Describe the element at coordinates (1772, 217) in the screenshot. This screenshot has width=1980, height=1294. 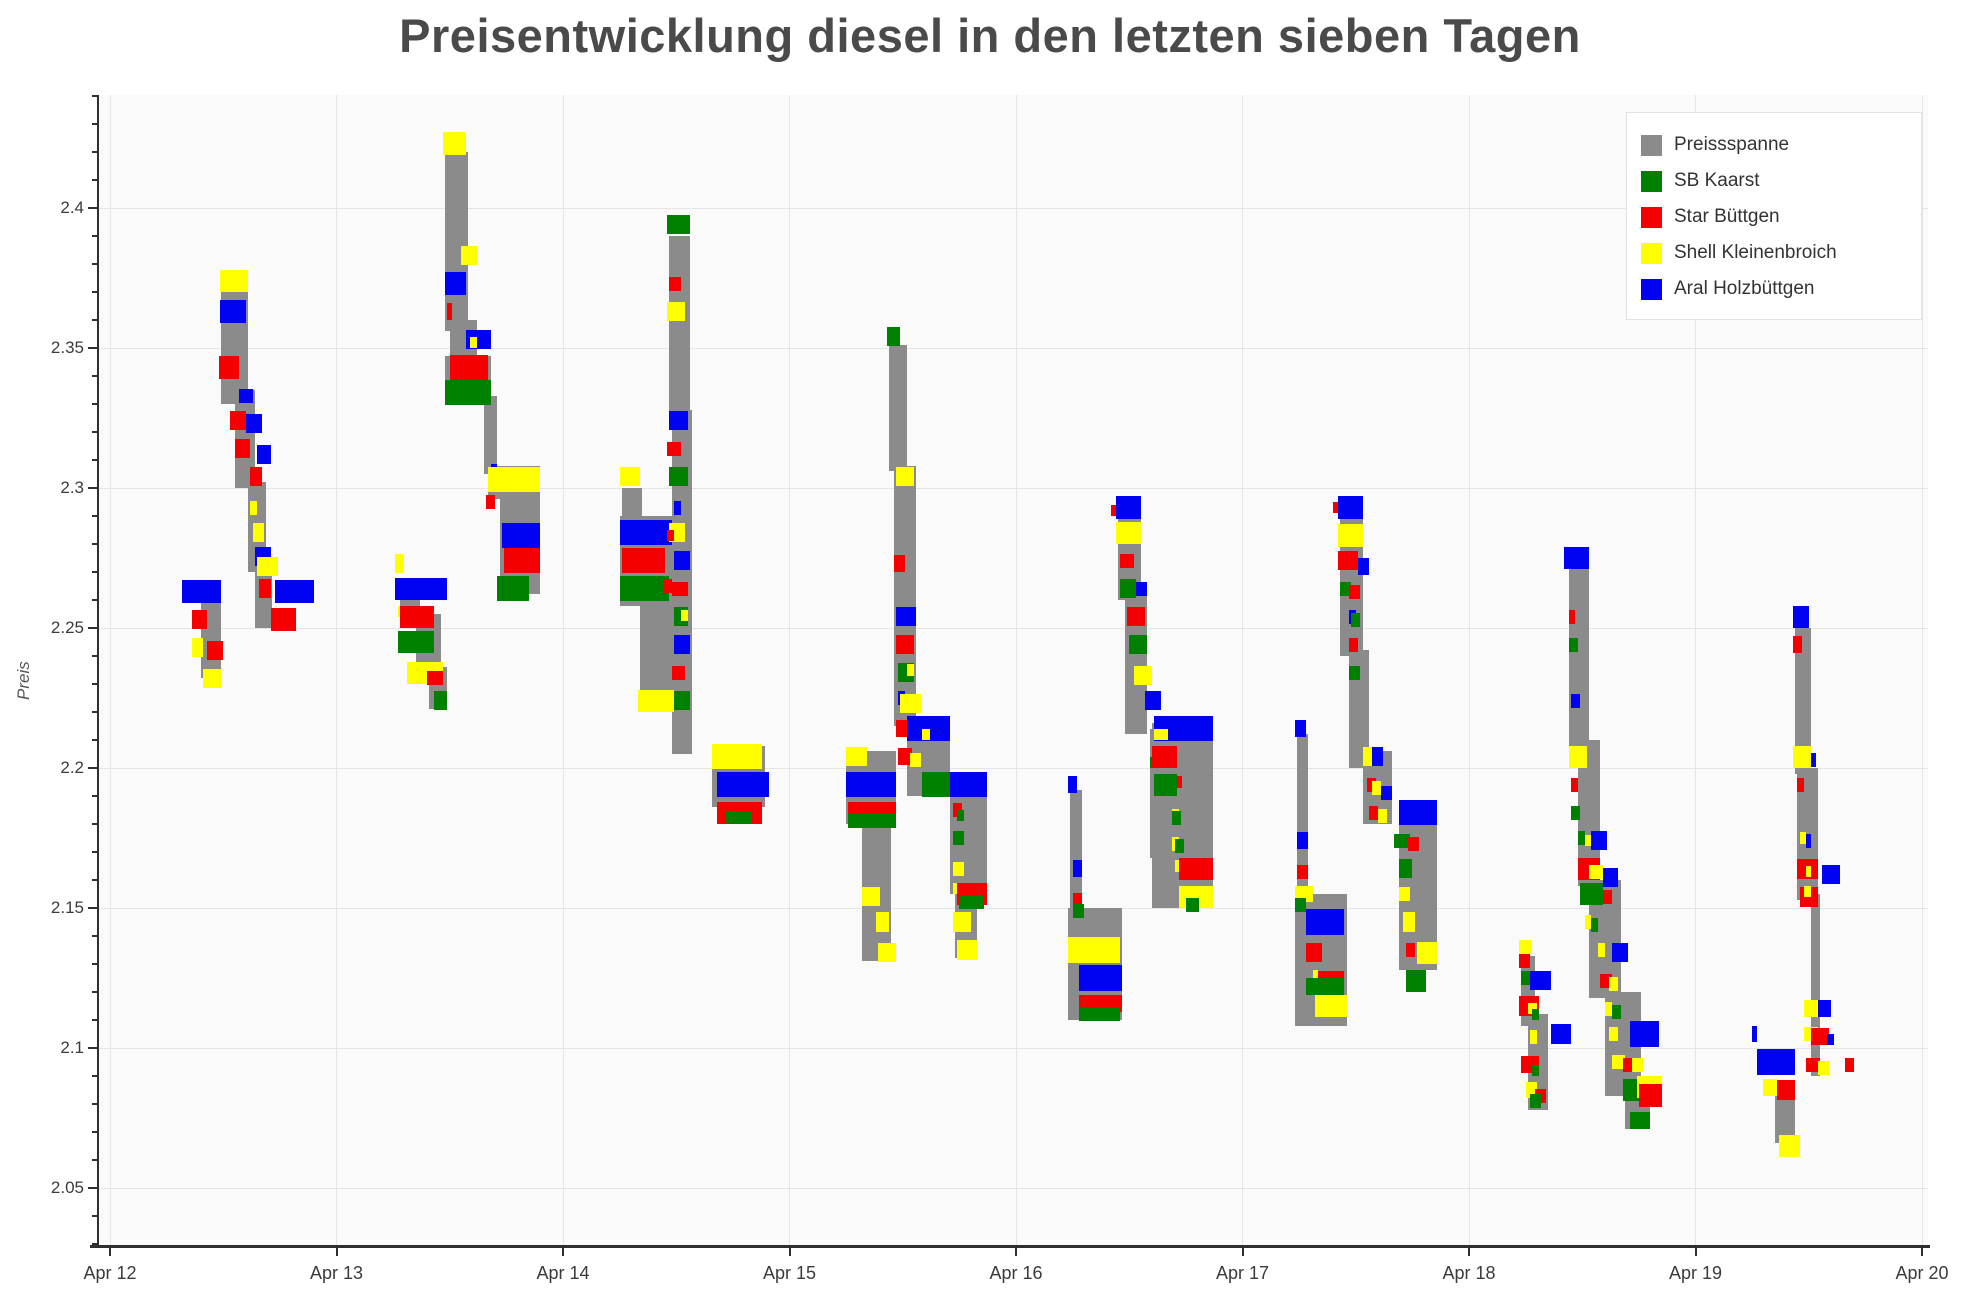
I see `legend-item-star-b-ttgen: Star Büttgen` at that location.